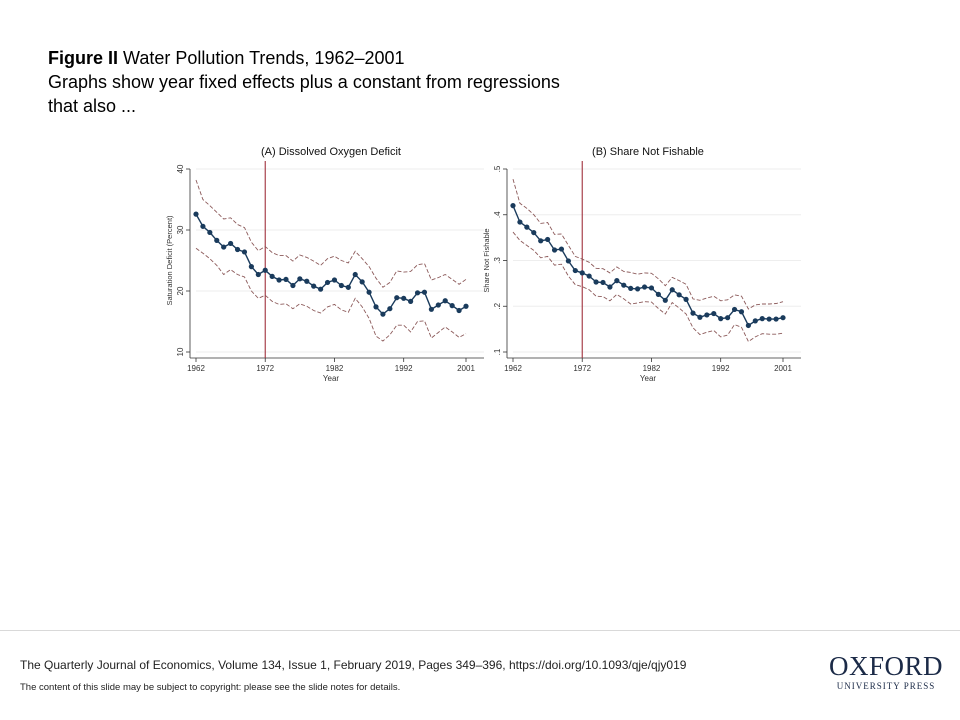 The image size is (960, 720). Describe the element at coordinates (886, 666) in the screenshot. I see `logo-oxford: OXFORD` at that location.